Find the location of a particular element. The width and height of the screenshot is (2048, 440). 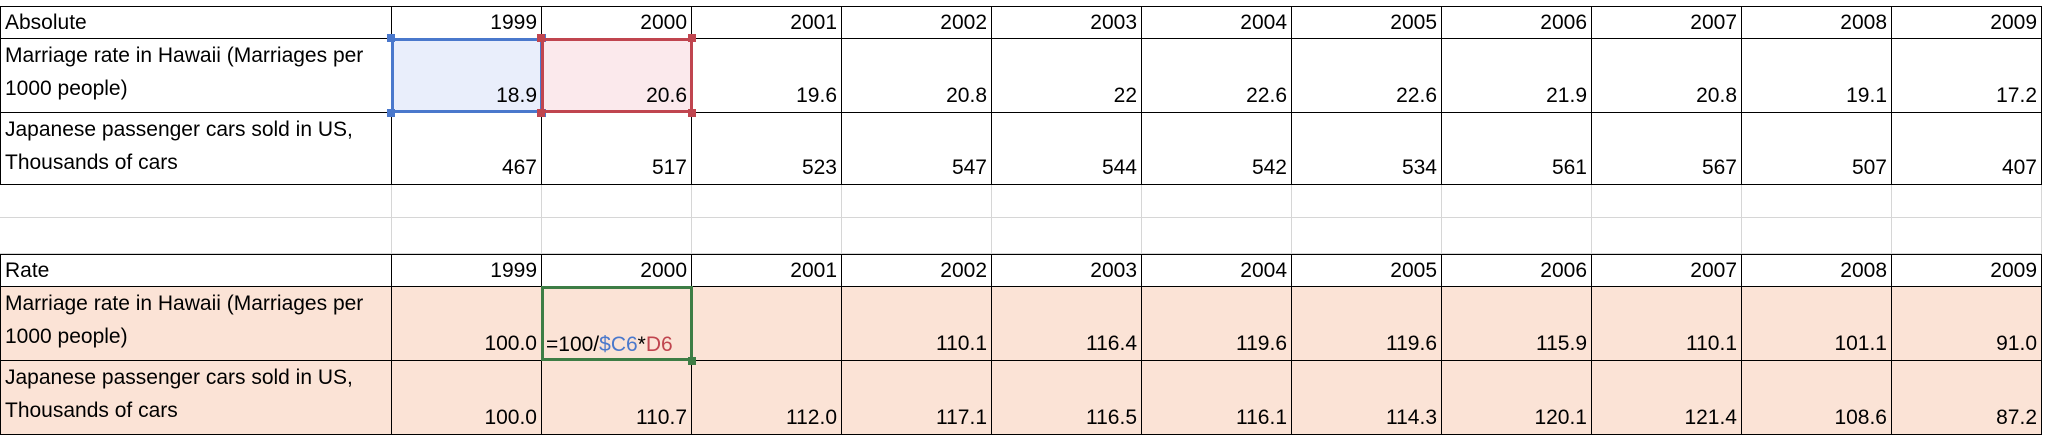

value-cell: 407 is located at coordinates (1967, 149).